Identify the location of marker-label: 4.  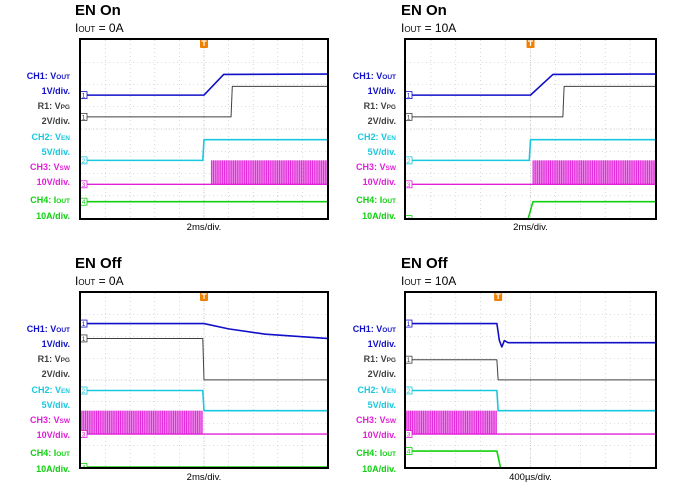
(409, 452).